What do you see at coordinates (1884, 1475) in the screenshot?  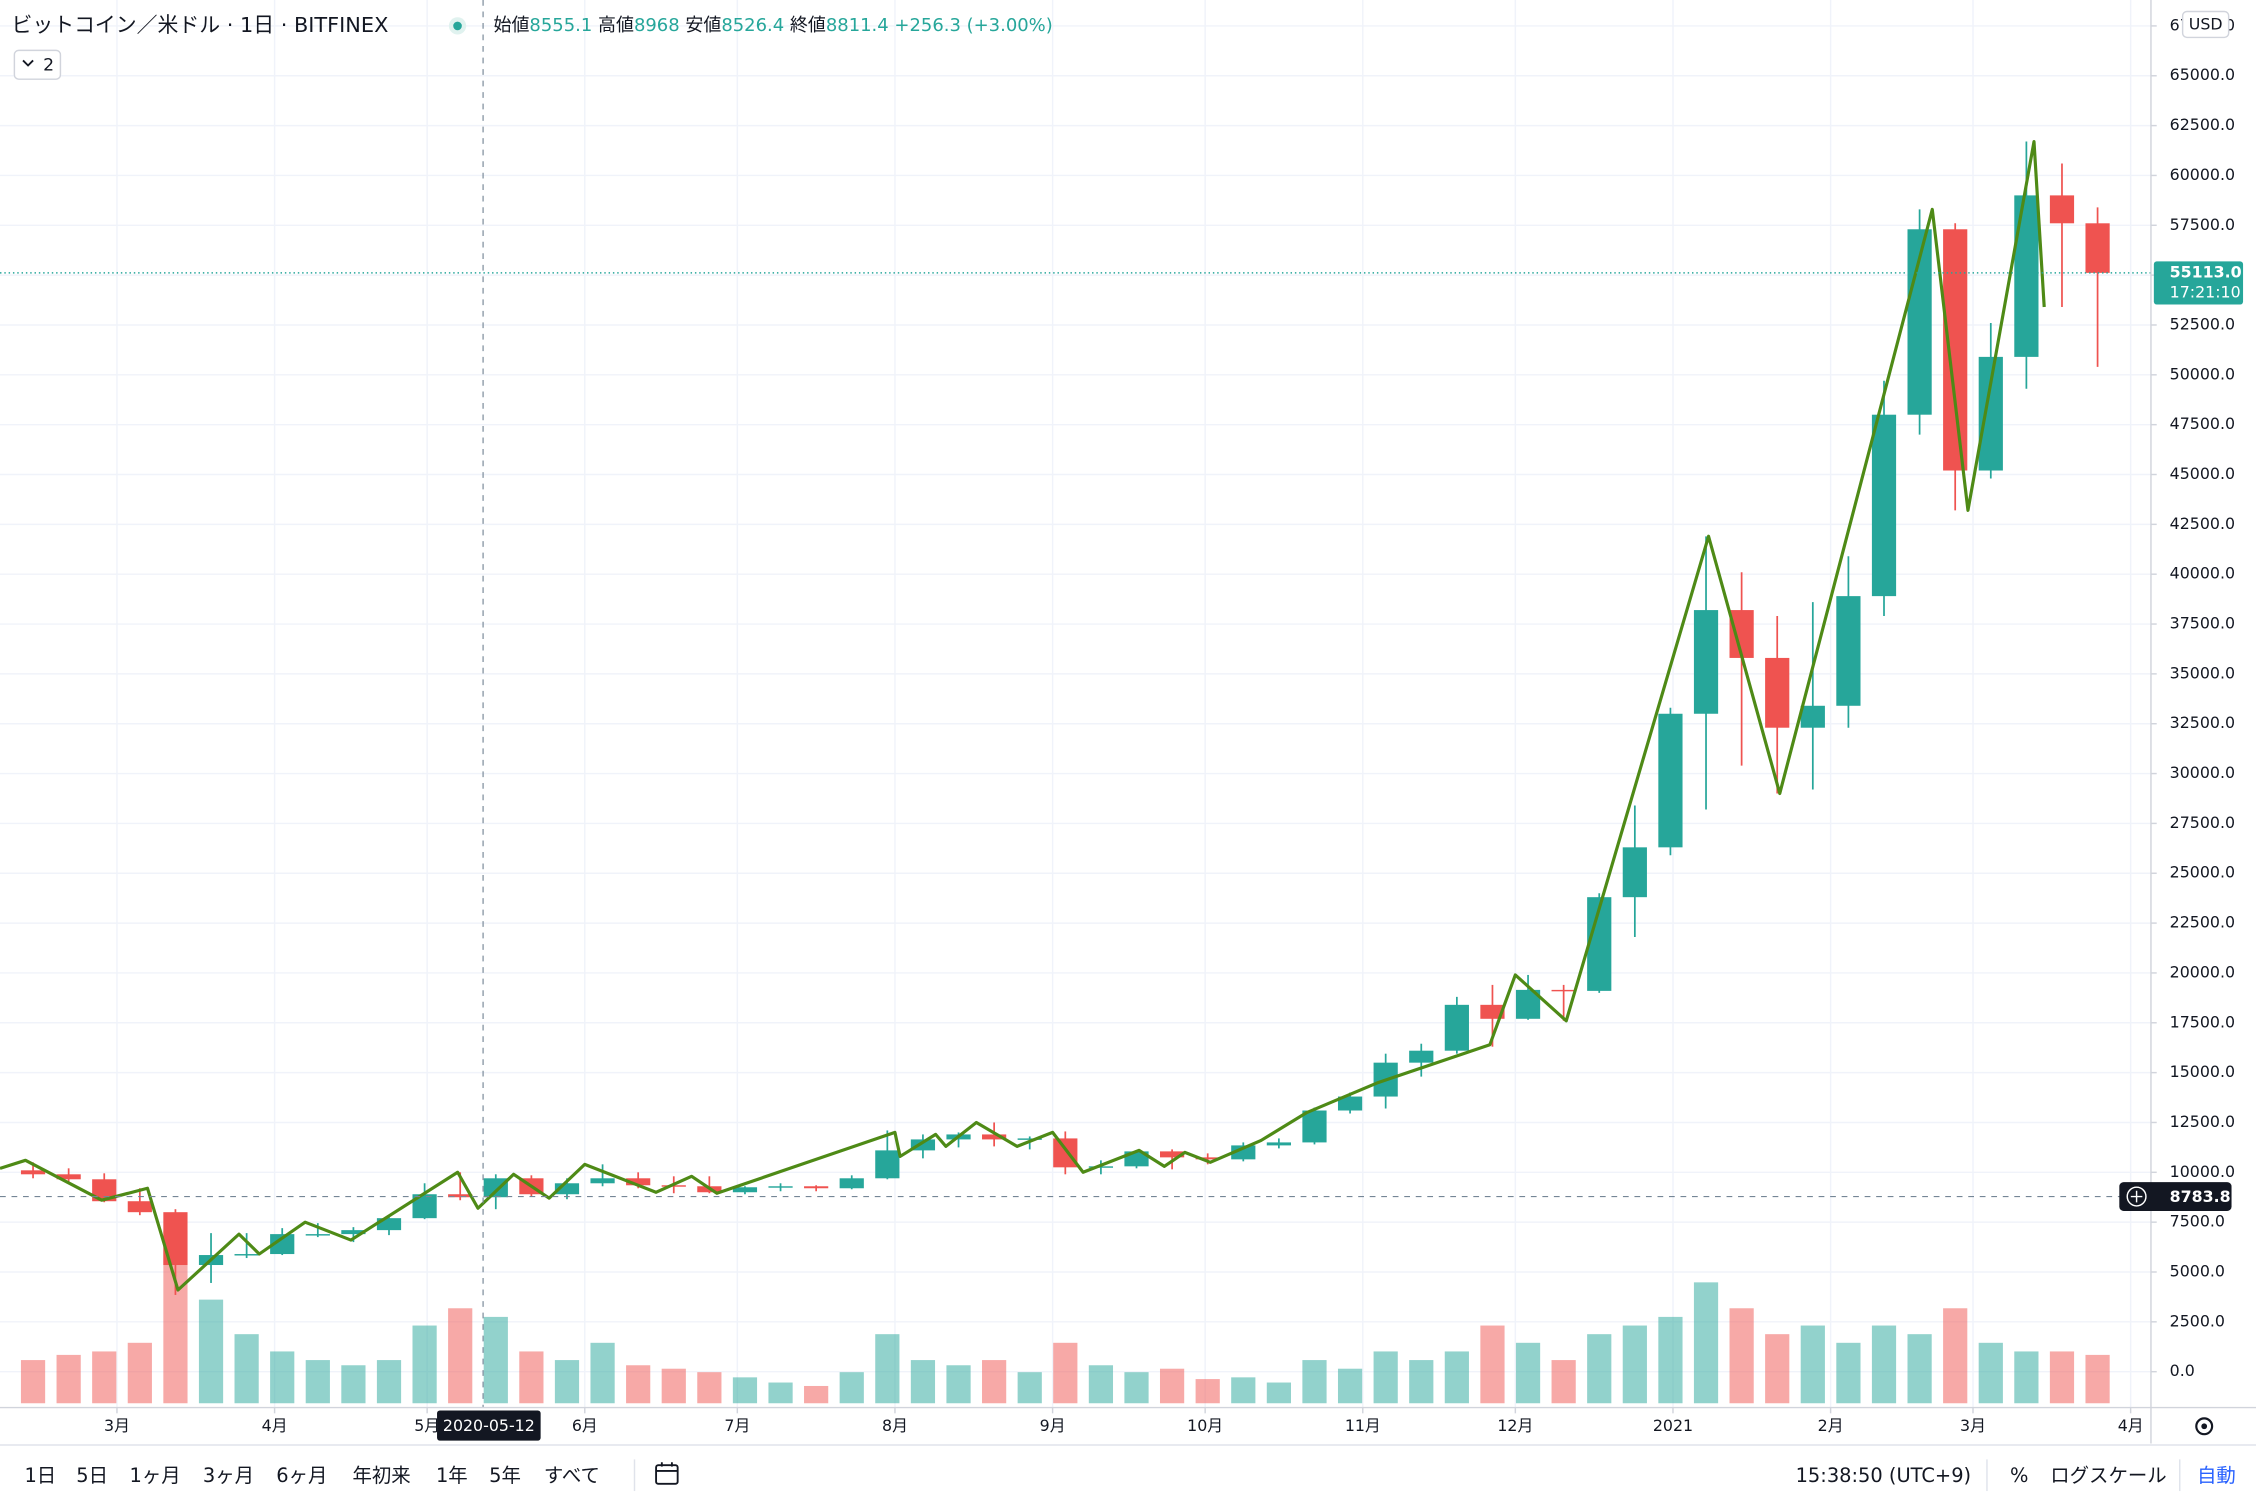 I see `clock: 15:38:50 (UTC+9)` at bounding box center [1884, 1475].